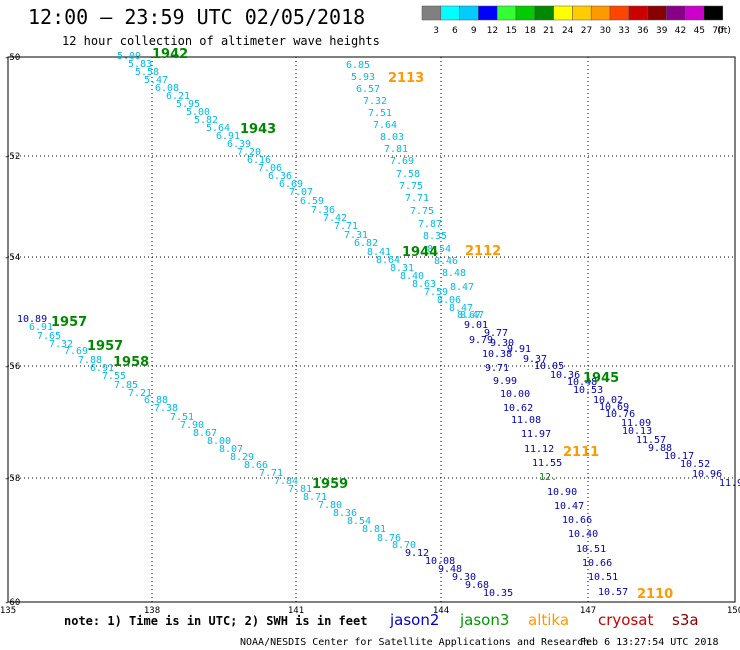  I want to click on wave-height-value: 7.06, so click(270, 168).